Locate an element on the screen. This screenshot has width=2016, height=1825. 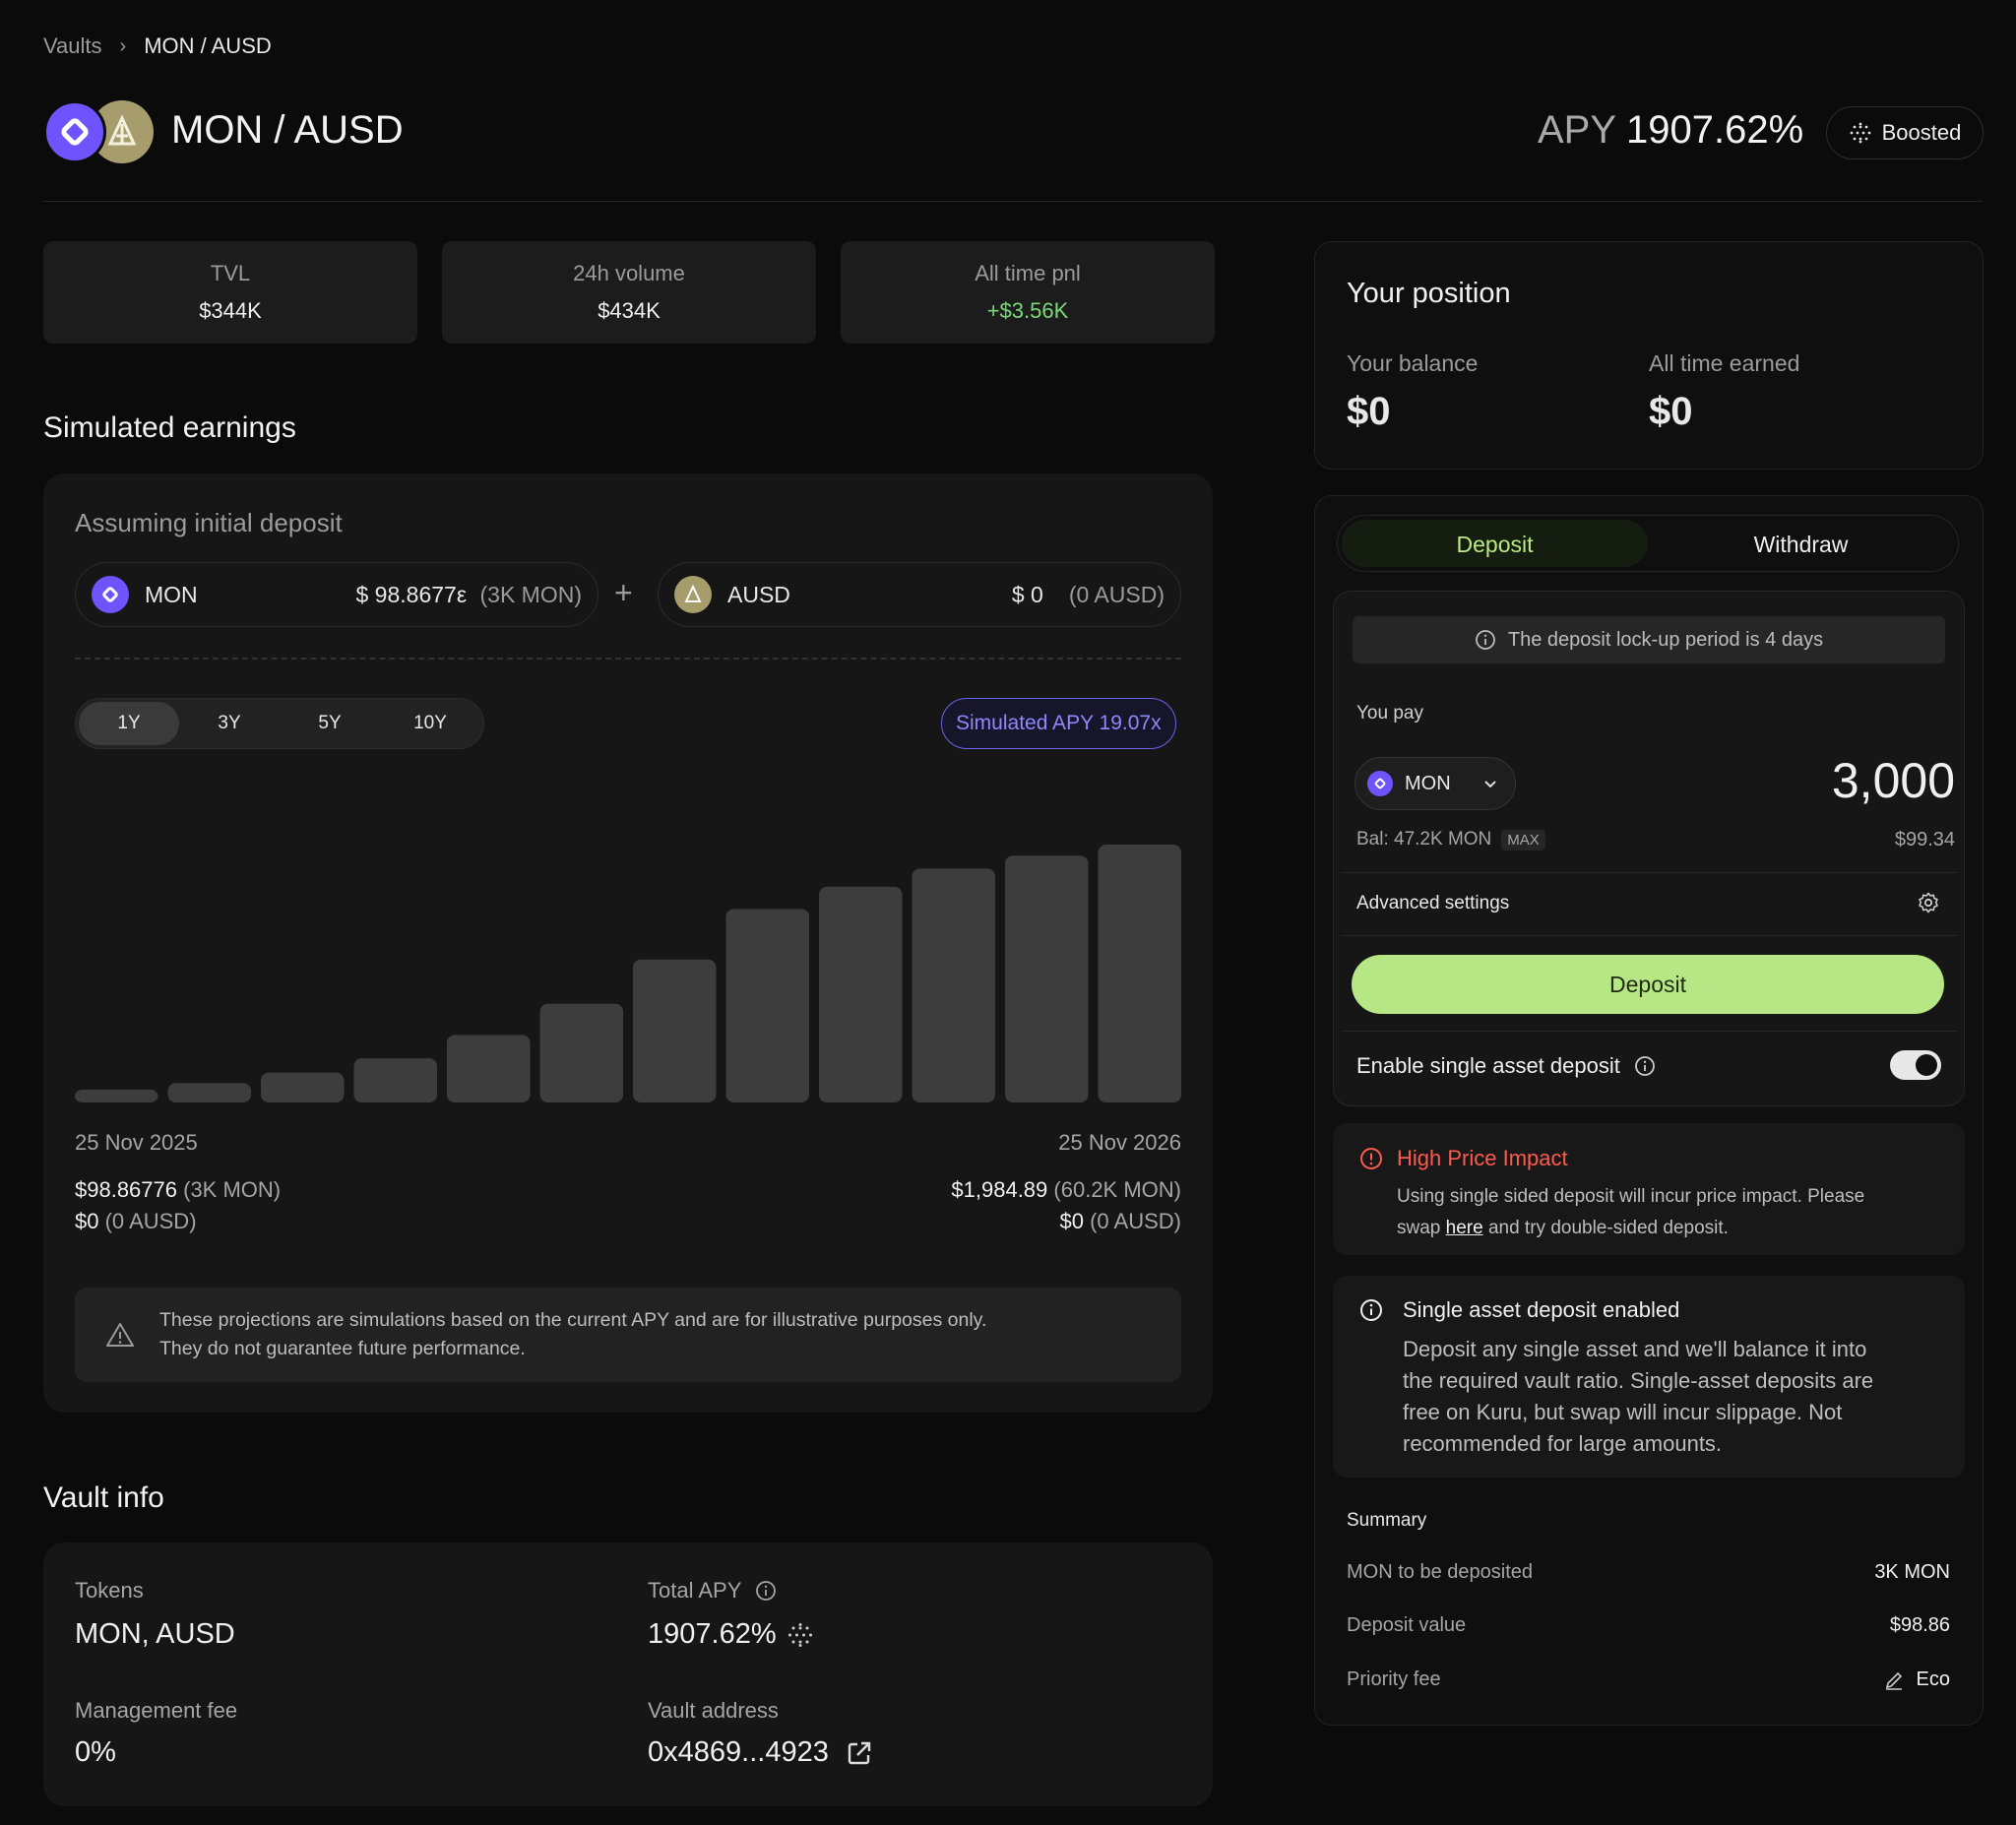
alert-circle-icon is located at coordinates (1371, 1158).